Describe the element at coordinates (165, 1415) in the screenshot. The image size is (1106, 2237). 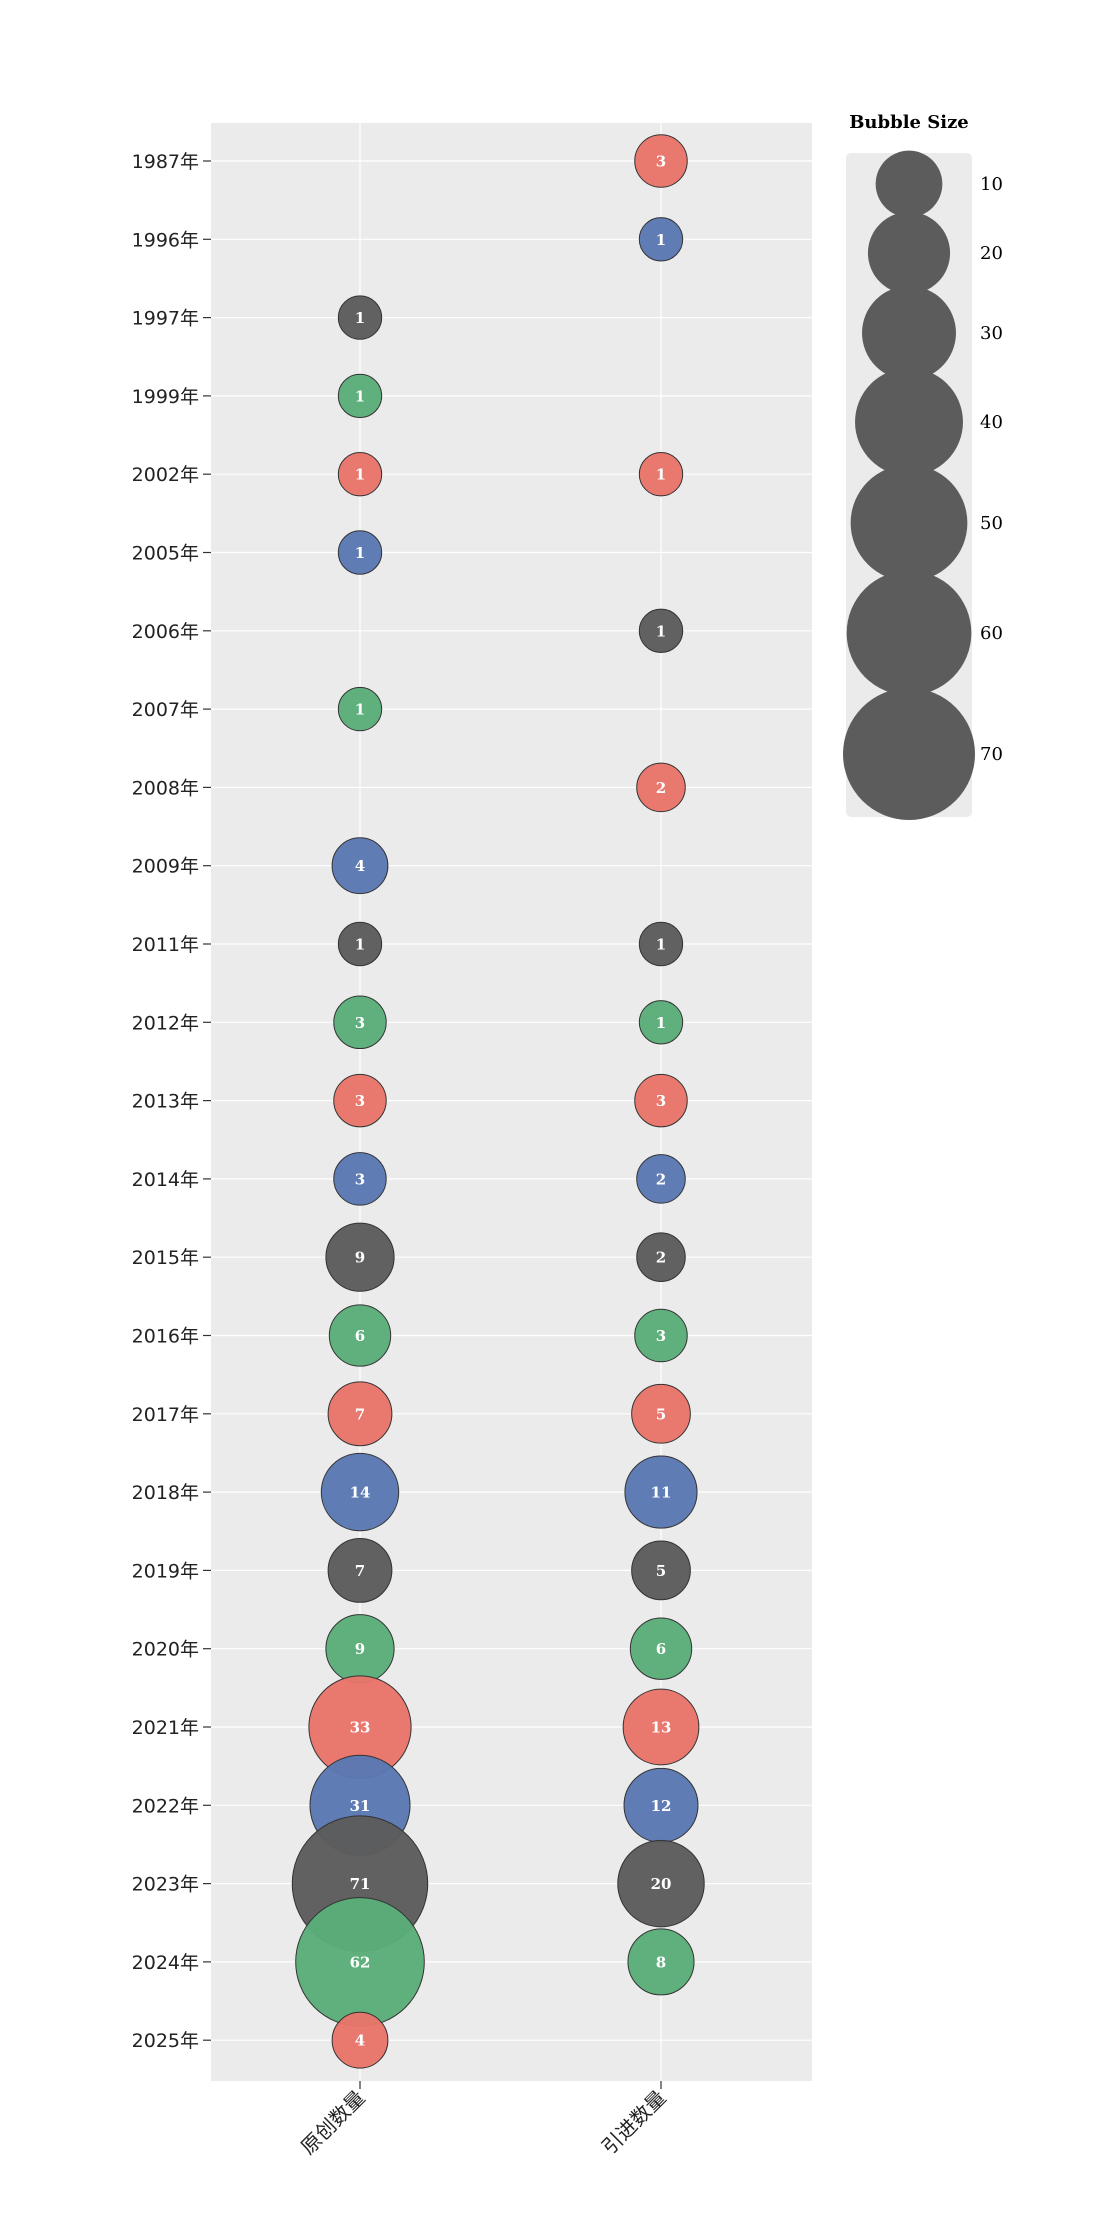
I see `y-tick-label: 2017年` at that location.